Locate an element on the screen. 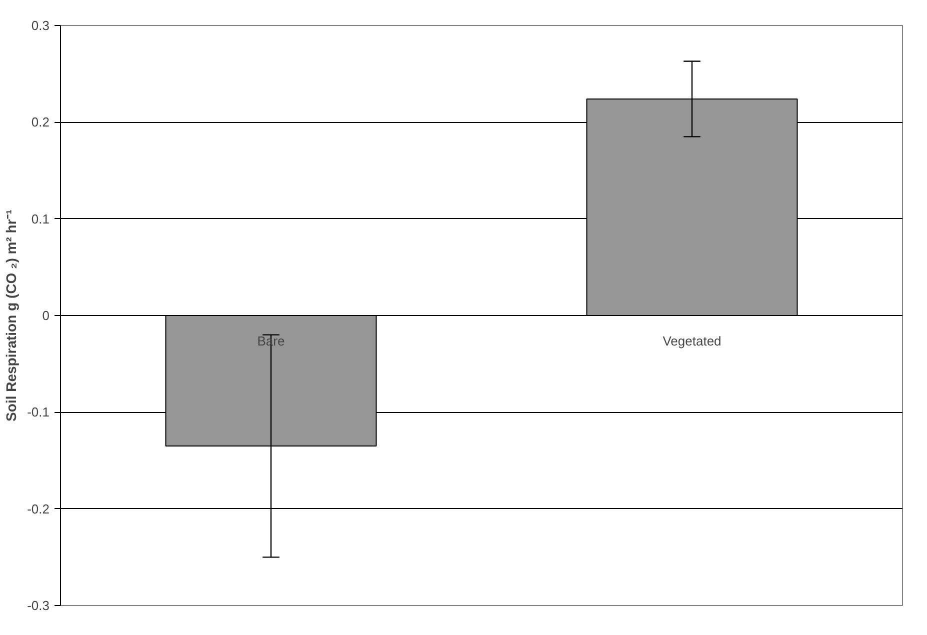 The image size is (927, 635). y-tick-label: 0.3 is located at coordinates (40, 25).